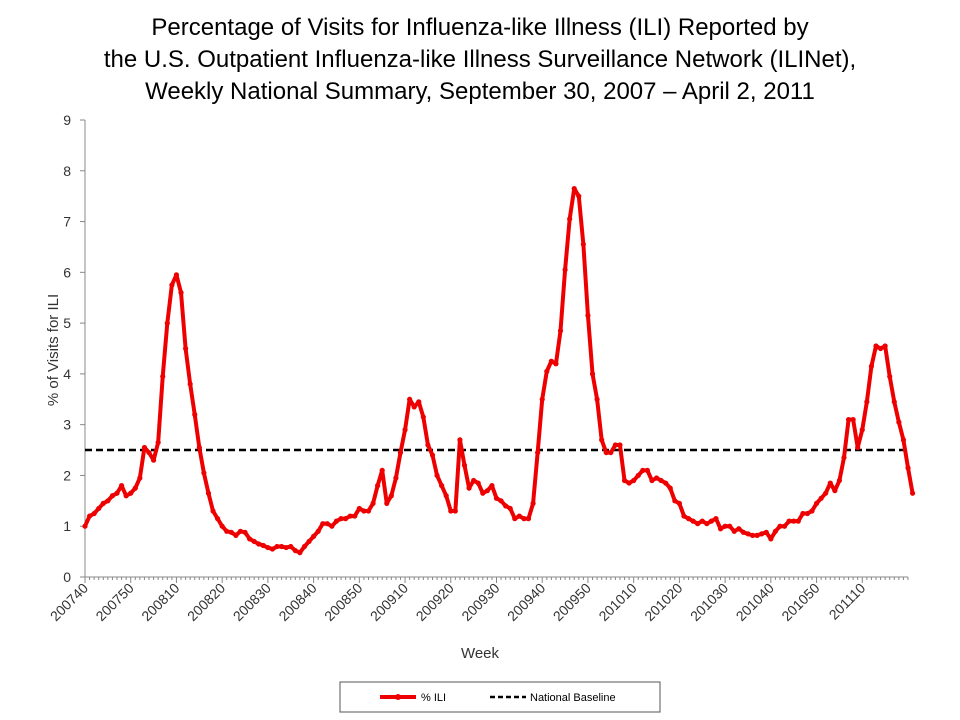 This screenshot has height=720, width=960. I want to click on y-axis-label: % of Visits for ILI, so click(53, 350).